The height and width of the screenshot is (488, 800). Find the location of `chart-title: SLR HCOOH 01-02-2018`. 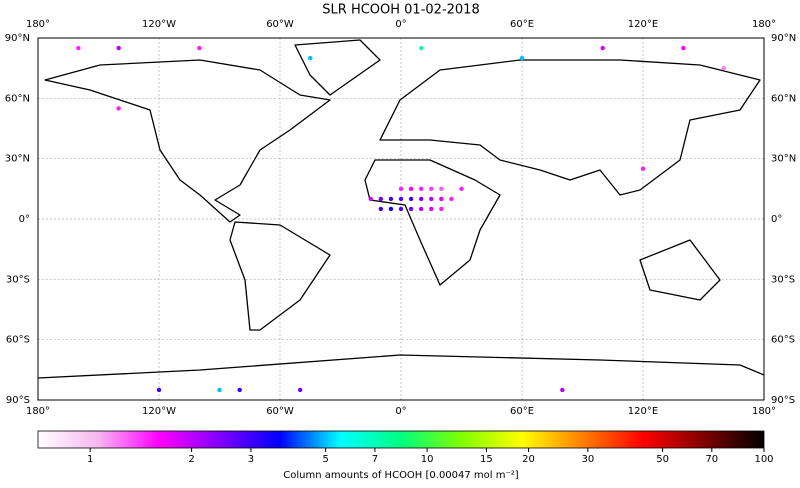

chart-title: SLR HCOOH 01-02-2018 is located at coordinates (400, 10).